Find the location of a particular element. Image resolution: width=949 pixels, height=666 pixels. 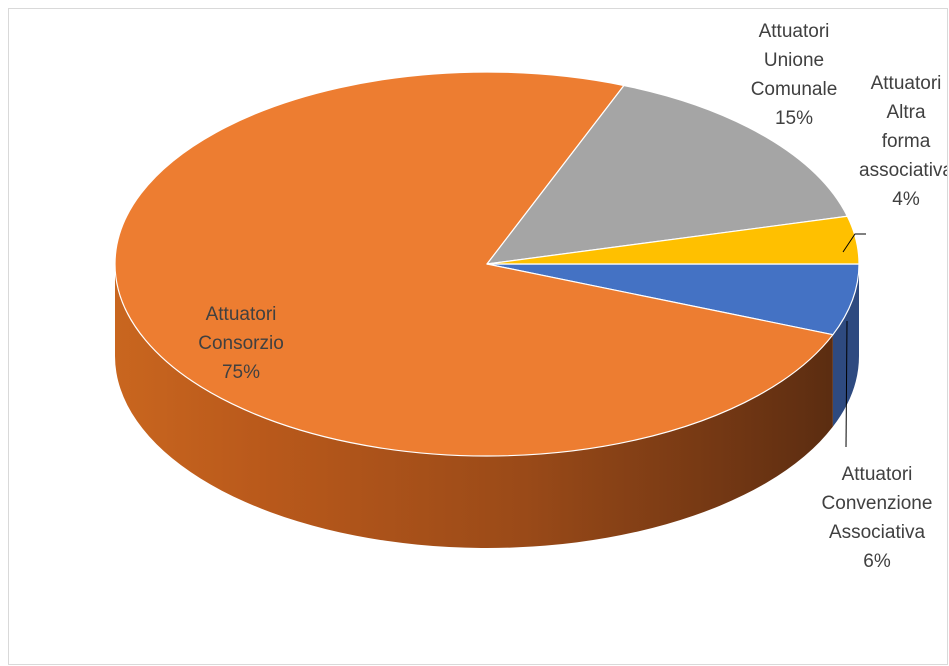

data-label-3: Attuatori Altra forma associativa 4% is located at coordinates (903, 141).